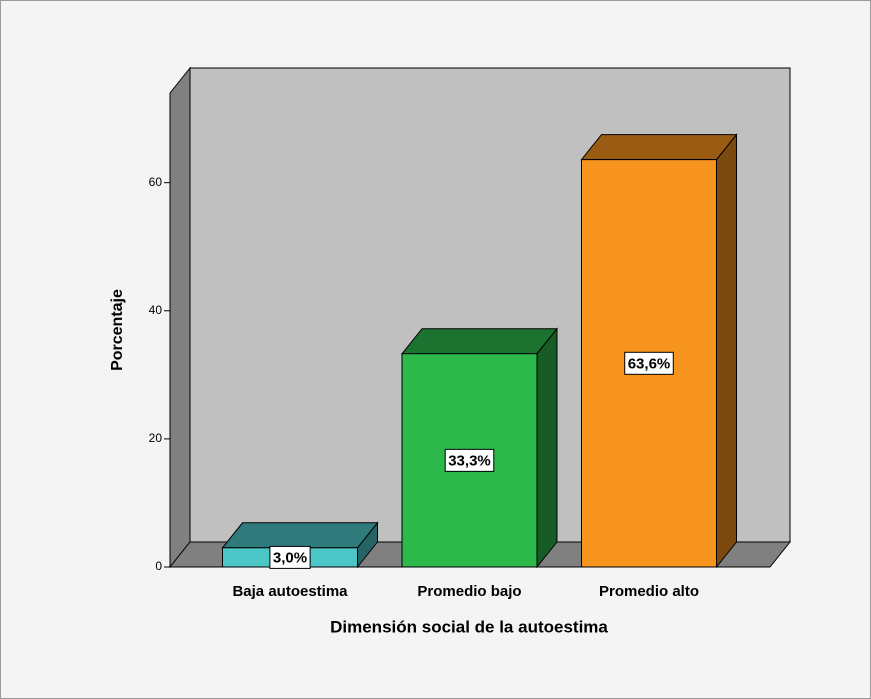 This screenshot has width=871, height=699. Describe the element at coordinates (469, 591) in the screenshot. I see `x-tick-label: Promedio bajo` at that location.